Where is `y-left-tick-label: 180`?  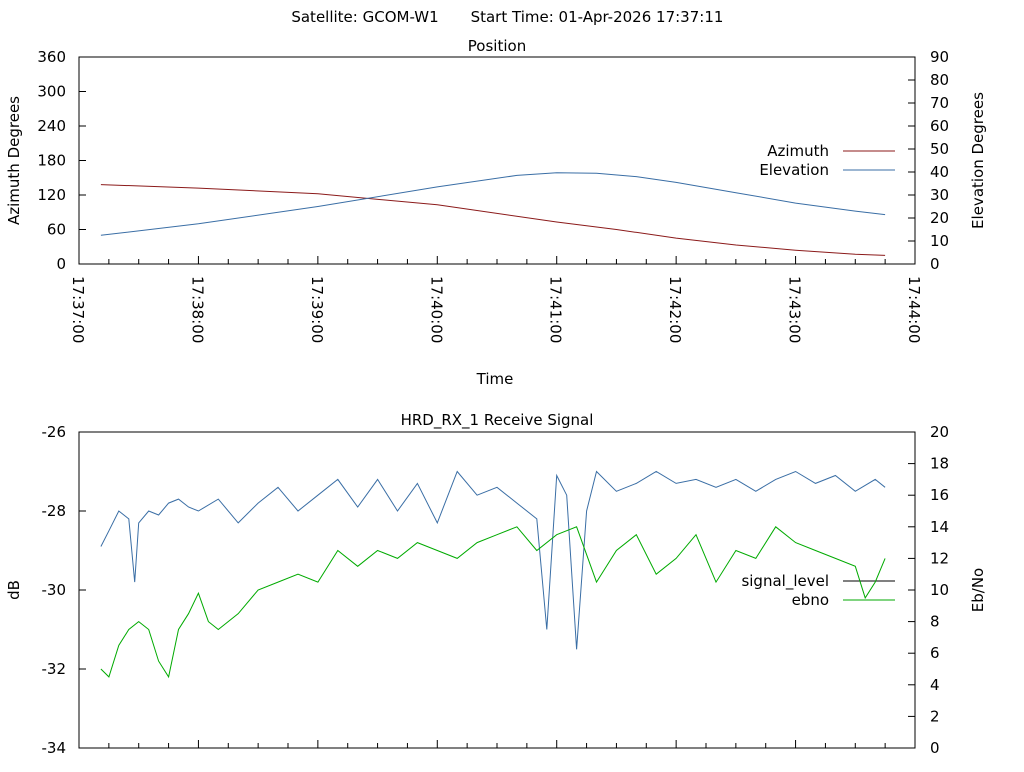 y-left-tick-label: 180 is located at coordinates (51, 161).